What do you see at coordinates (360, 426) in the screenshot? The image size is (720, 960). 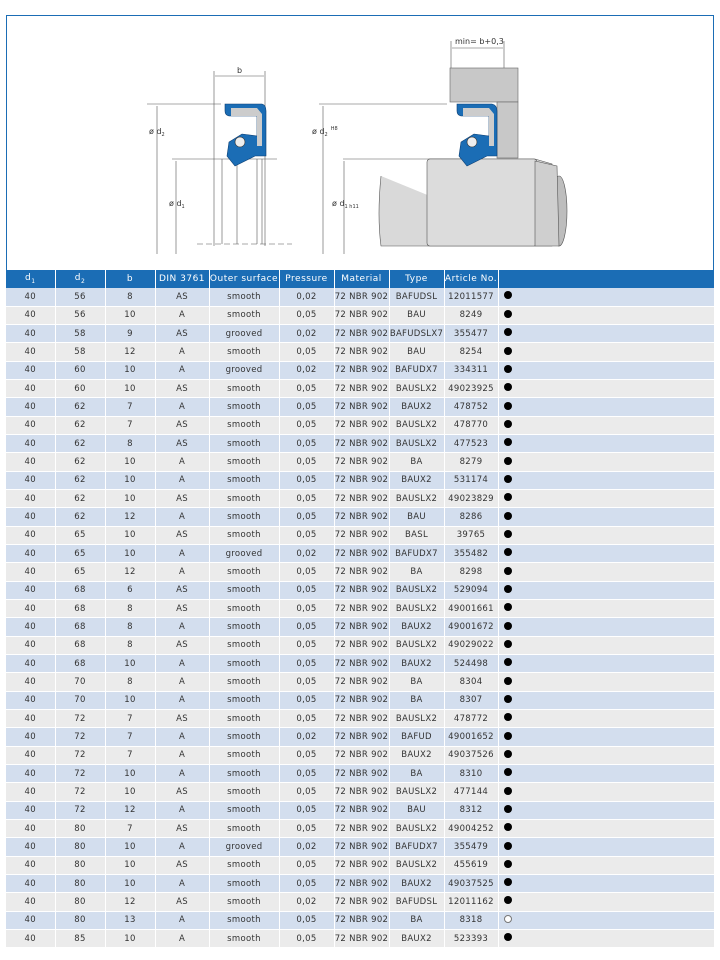 I see `table-row: 40 62 7 AS smooth 0,05 72 NBR 902 BAUSLX2 478770` at bounding box center [360, 426].